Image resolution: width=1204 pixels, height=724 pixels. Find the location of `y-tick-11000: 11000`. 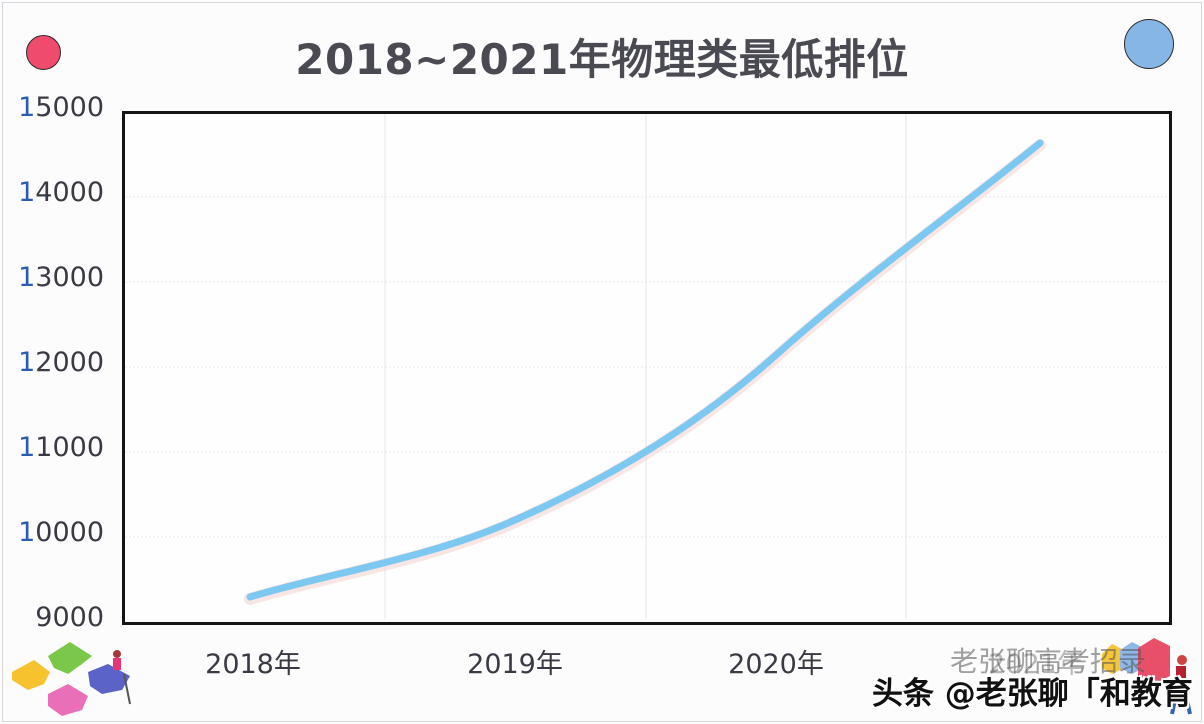

y-tick-11000: 11000 is located at coordinates (61, 447).